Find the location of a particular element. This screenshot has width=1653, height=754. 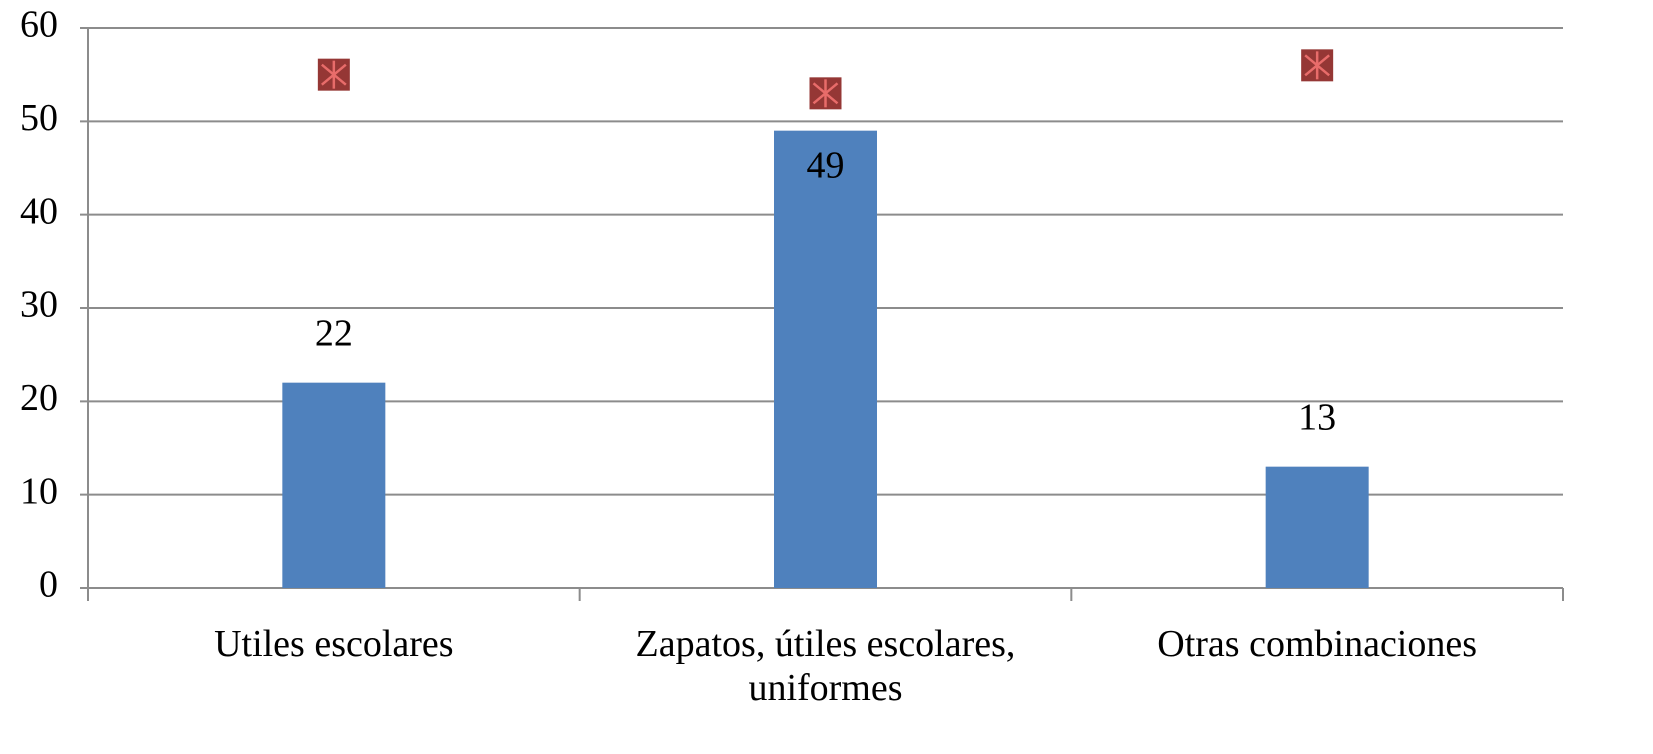

y-tick-label: 20 is located at coordinates (39, 398).